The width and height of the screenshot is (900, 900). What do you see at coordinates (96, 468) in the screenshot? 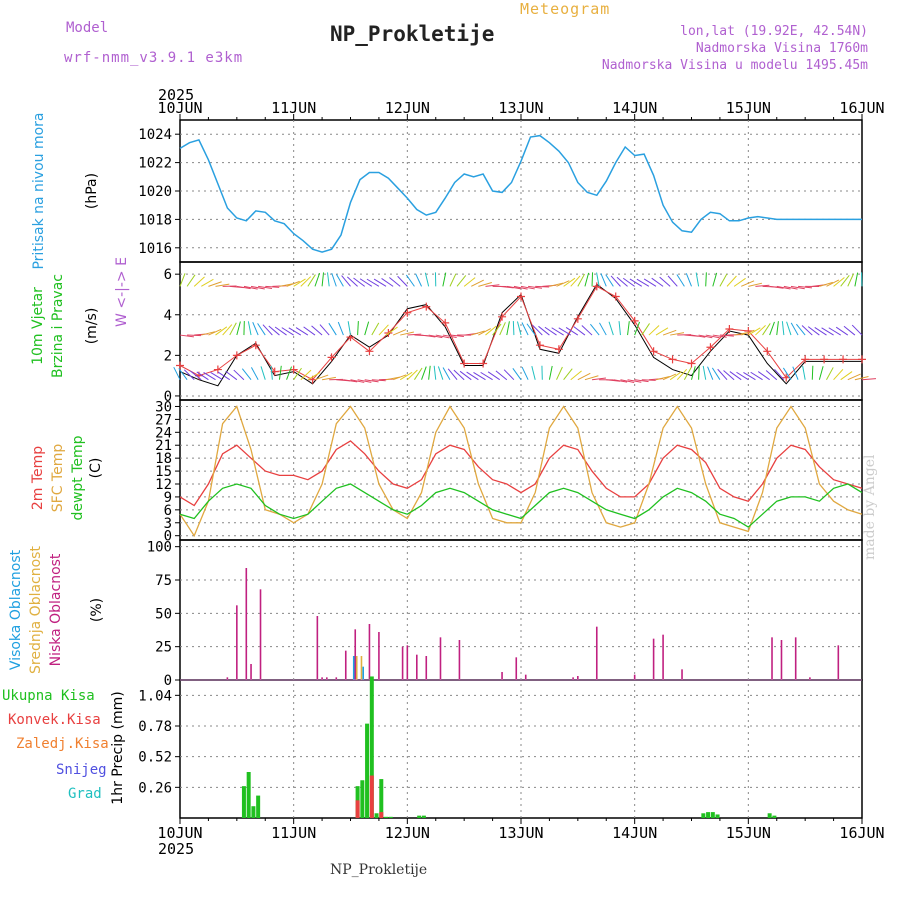
I see `temp-unit: (C)` at bounding box center [96, 468].